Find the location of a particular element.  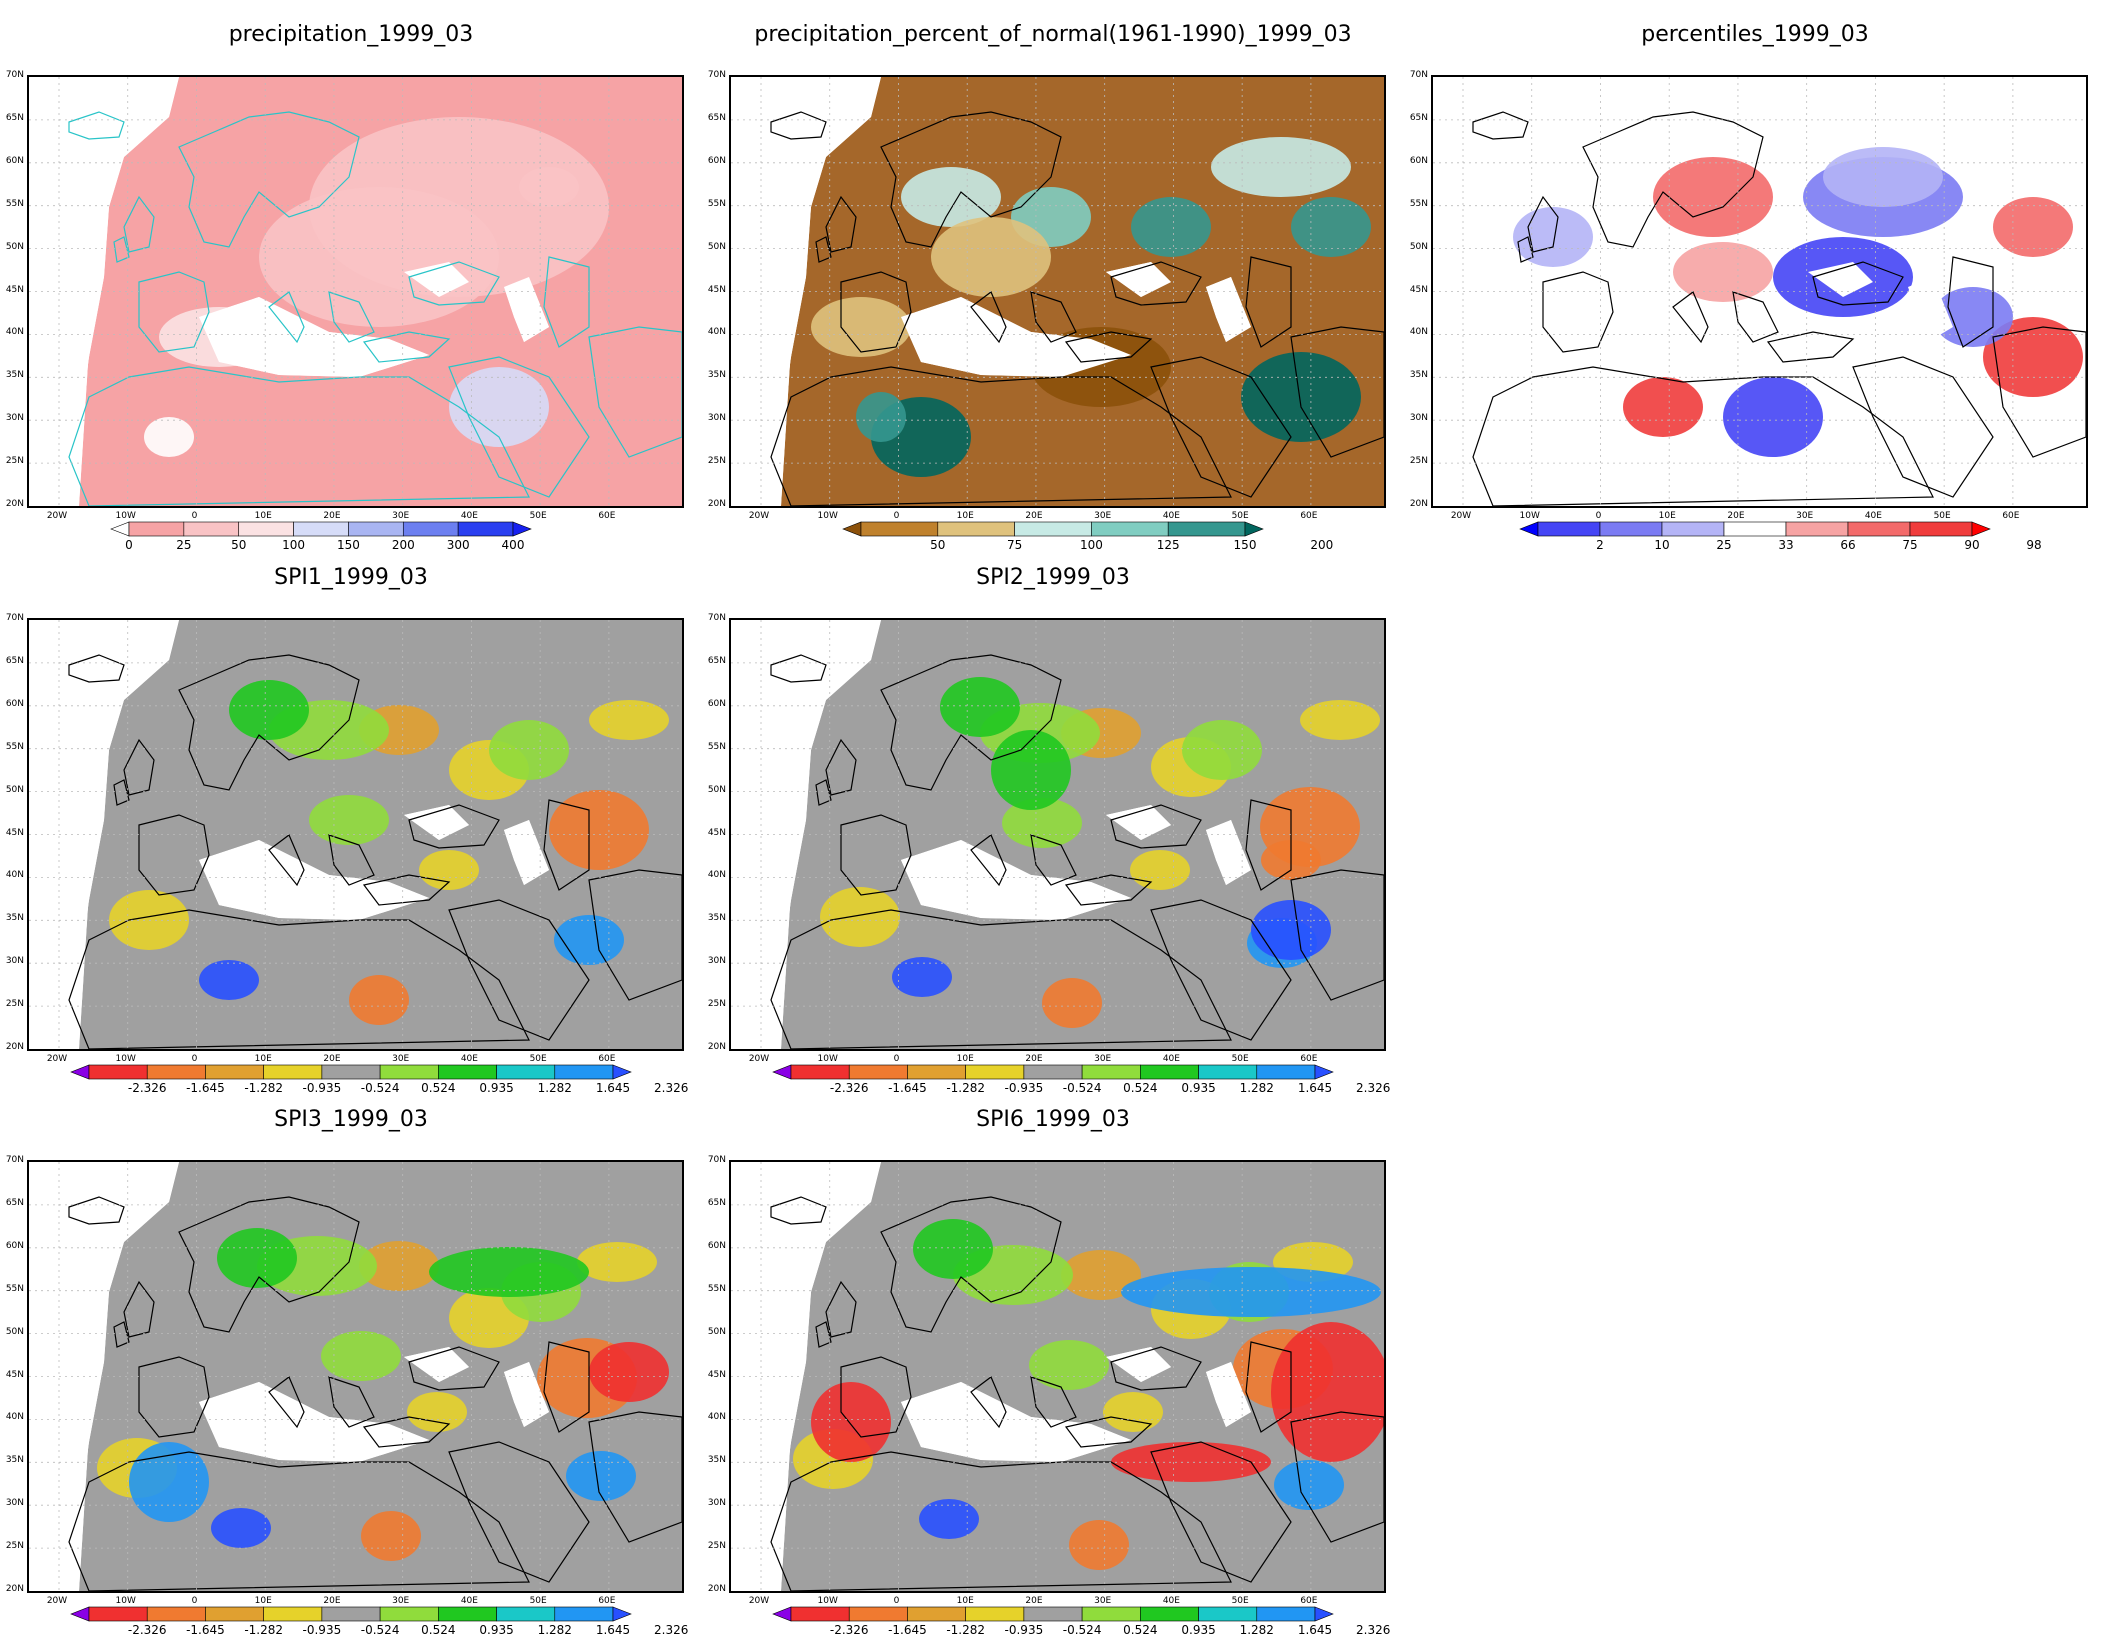

colorbar-tick-label: 0.935 is located at coordinates (496, 1088).